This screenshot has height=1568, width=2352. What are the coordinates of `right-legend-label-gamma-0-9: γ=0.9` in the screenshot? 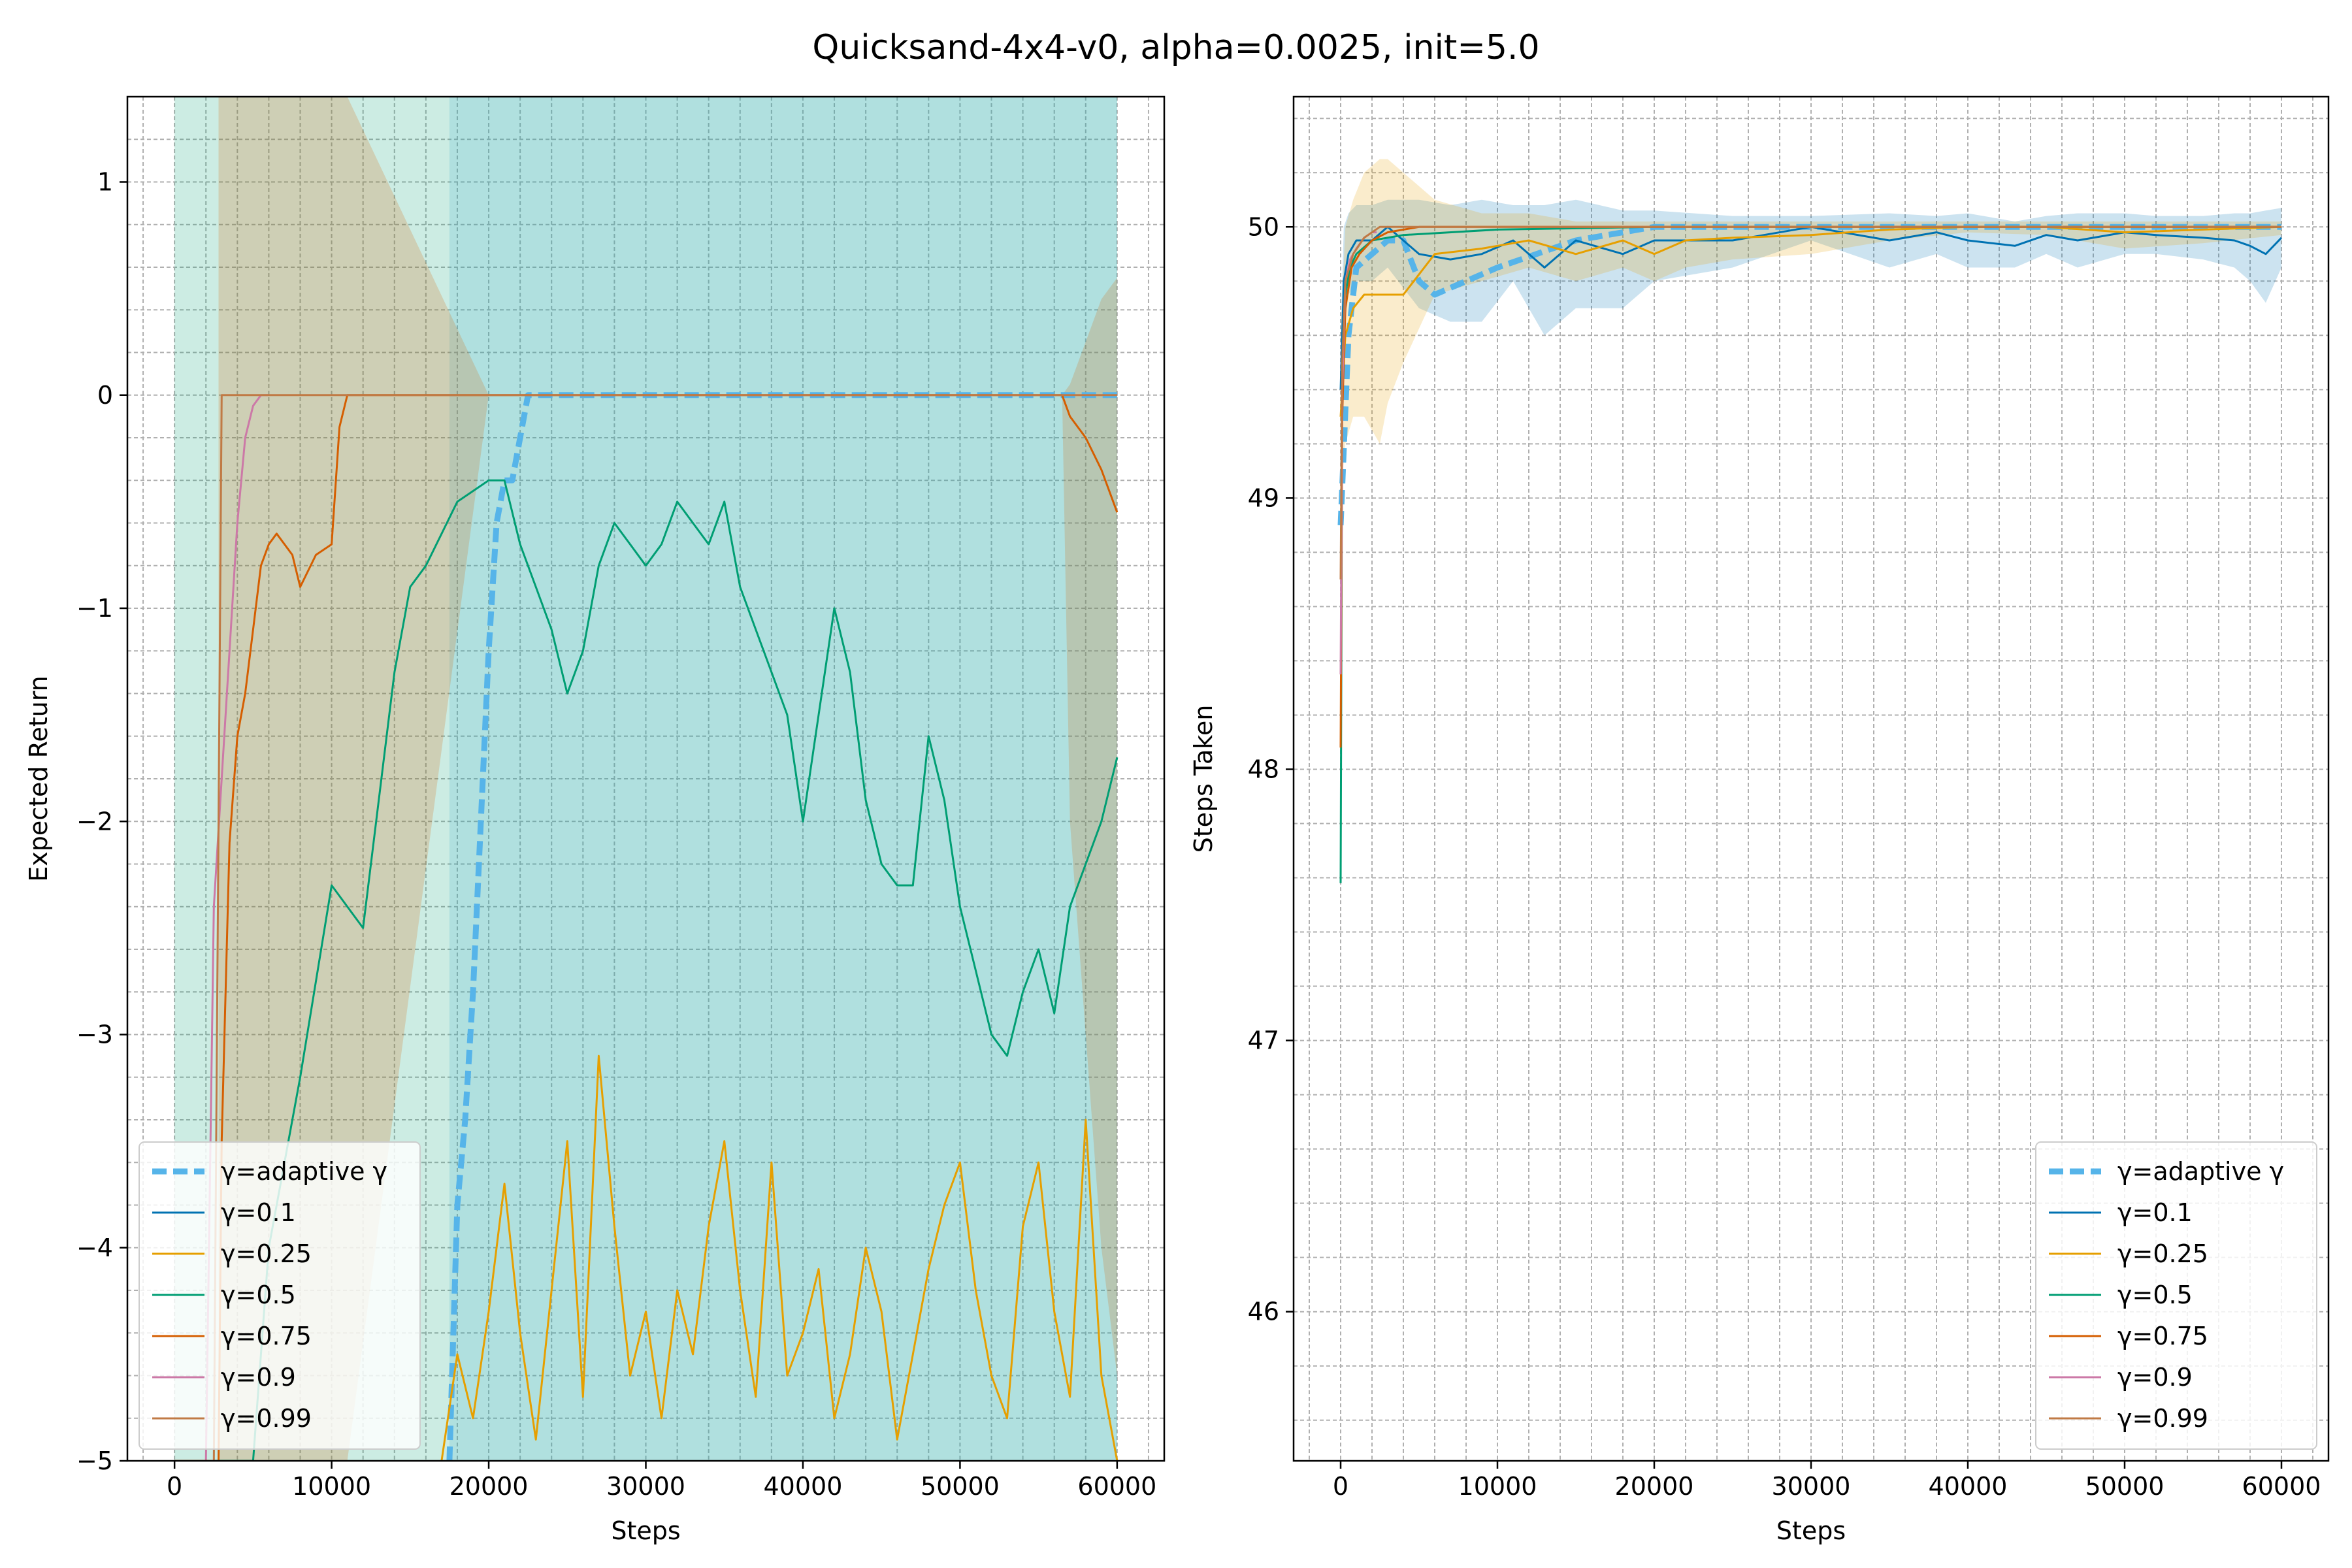 It's located at (2155, 1377).